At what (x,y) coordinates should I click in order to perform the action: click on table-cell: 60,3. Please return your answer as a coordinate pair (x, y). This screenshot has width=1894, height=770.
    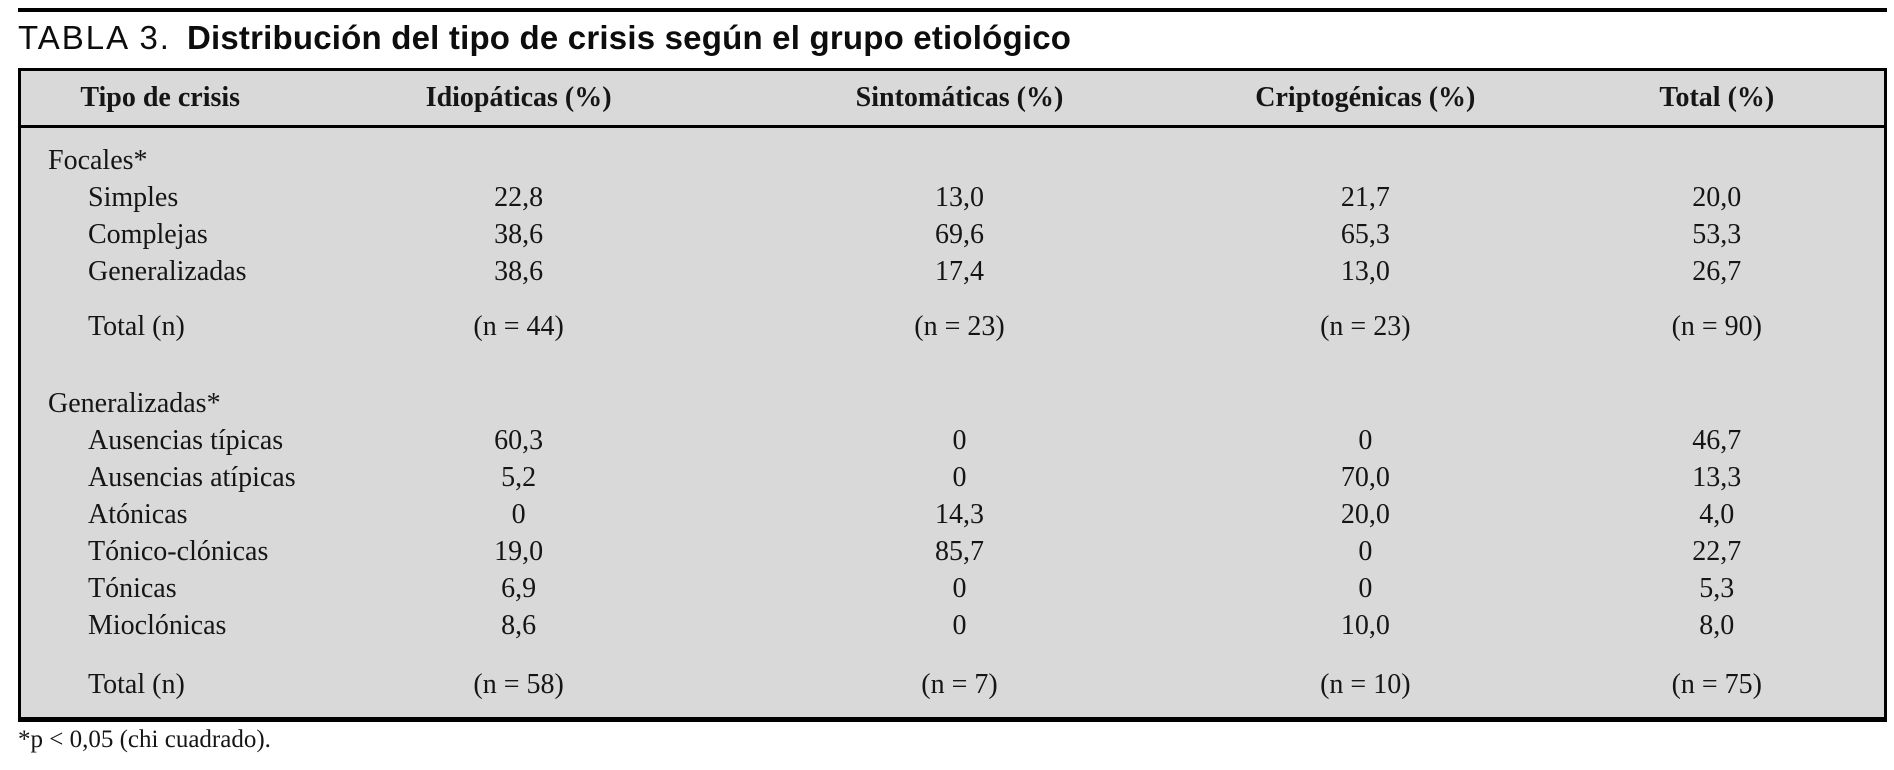
    Looking at the image, I should click on (519, 440).